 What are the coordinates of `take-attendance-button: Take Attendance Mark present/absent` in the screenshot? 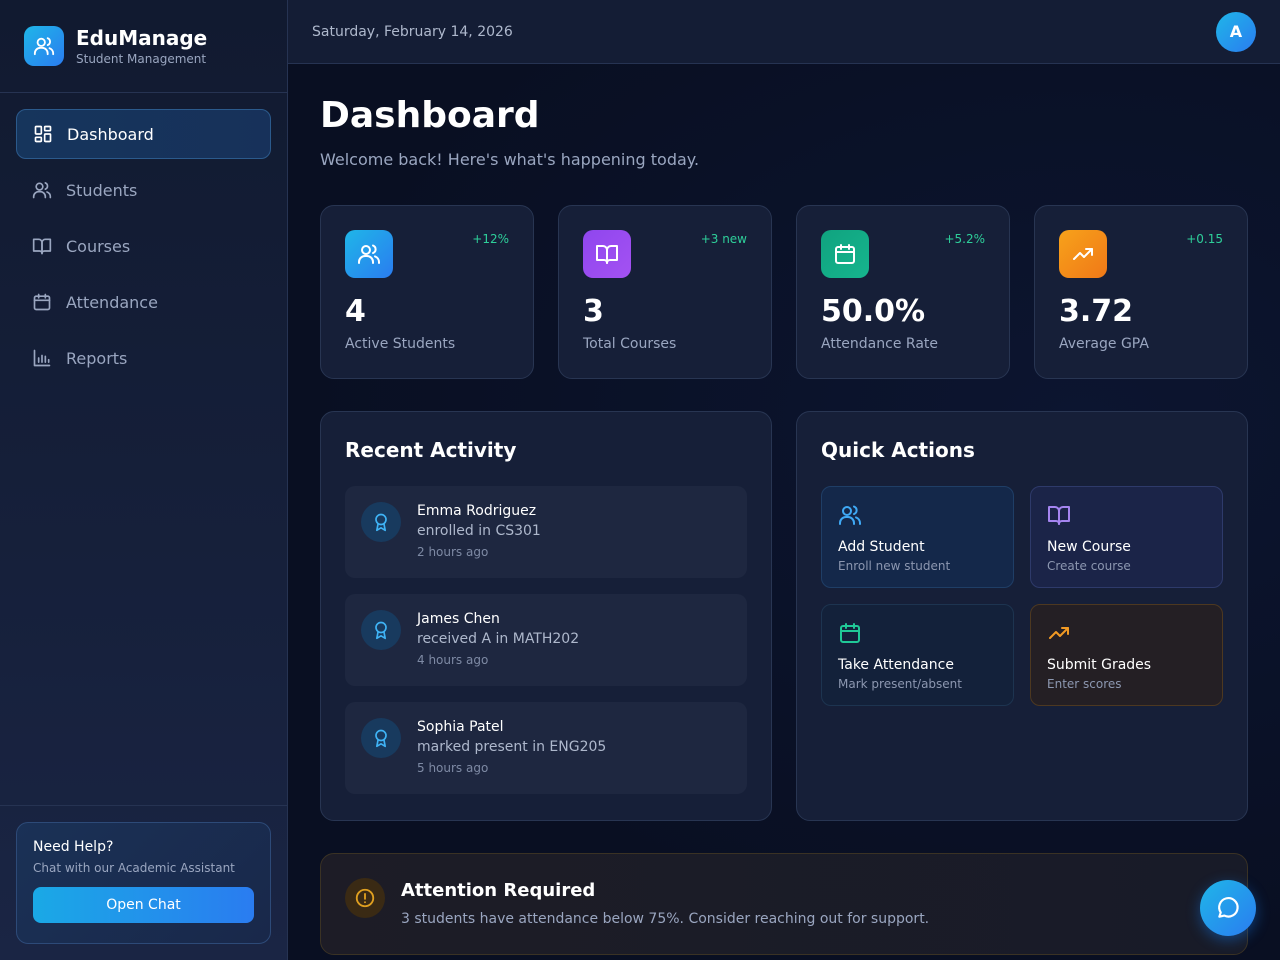 It's located at (917, 655).